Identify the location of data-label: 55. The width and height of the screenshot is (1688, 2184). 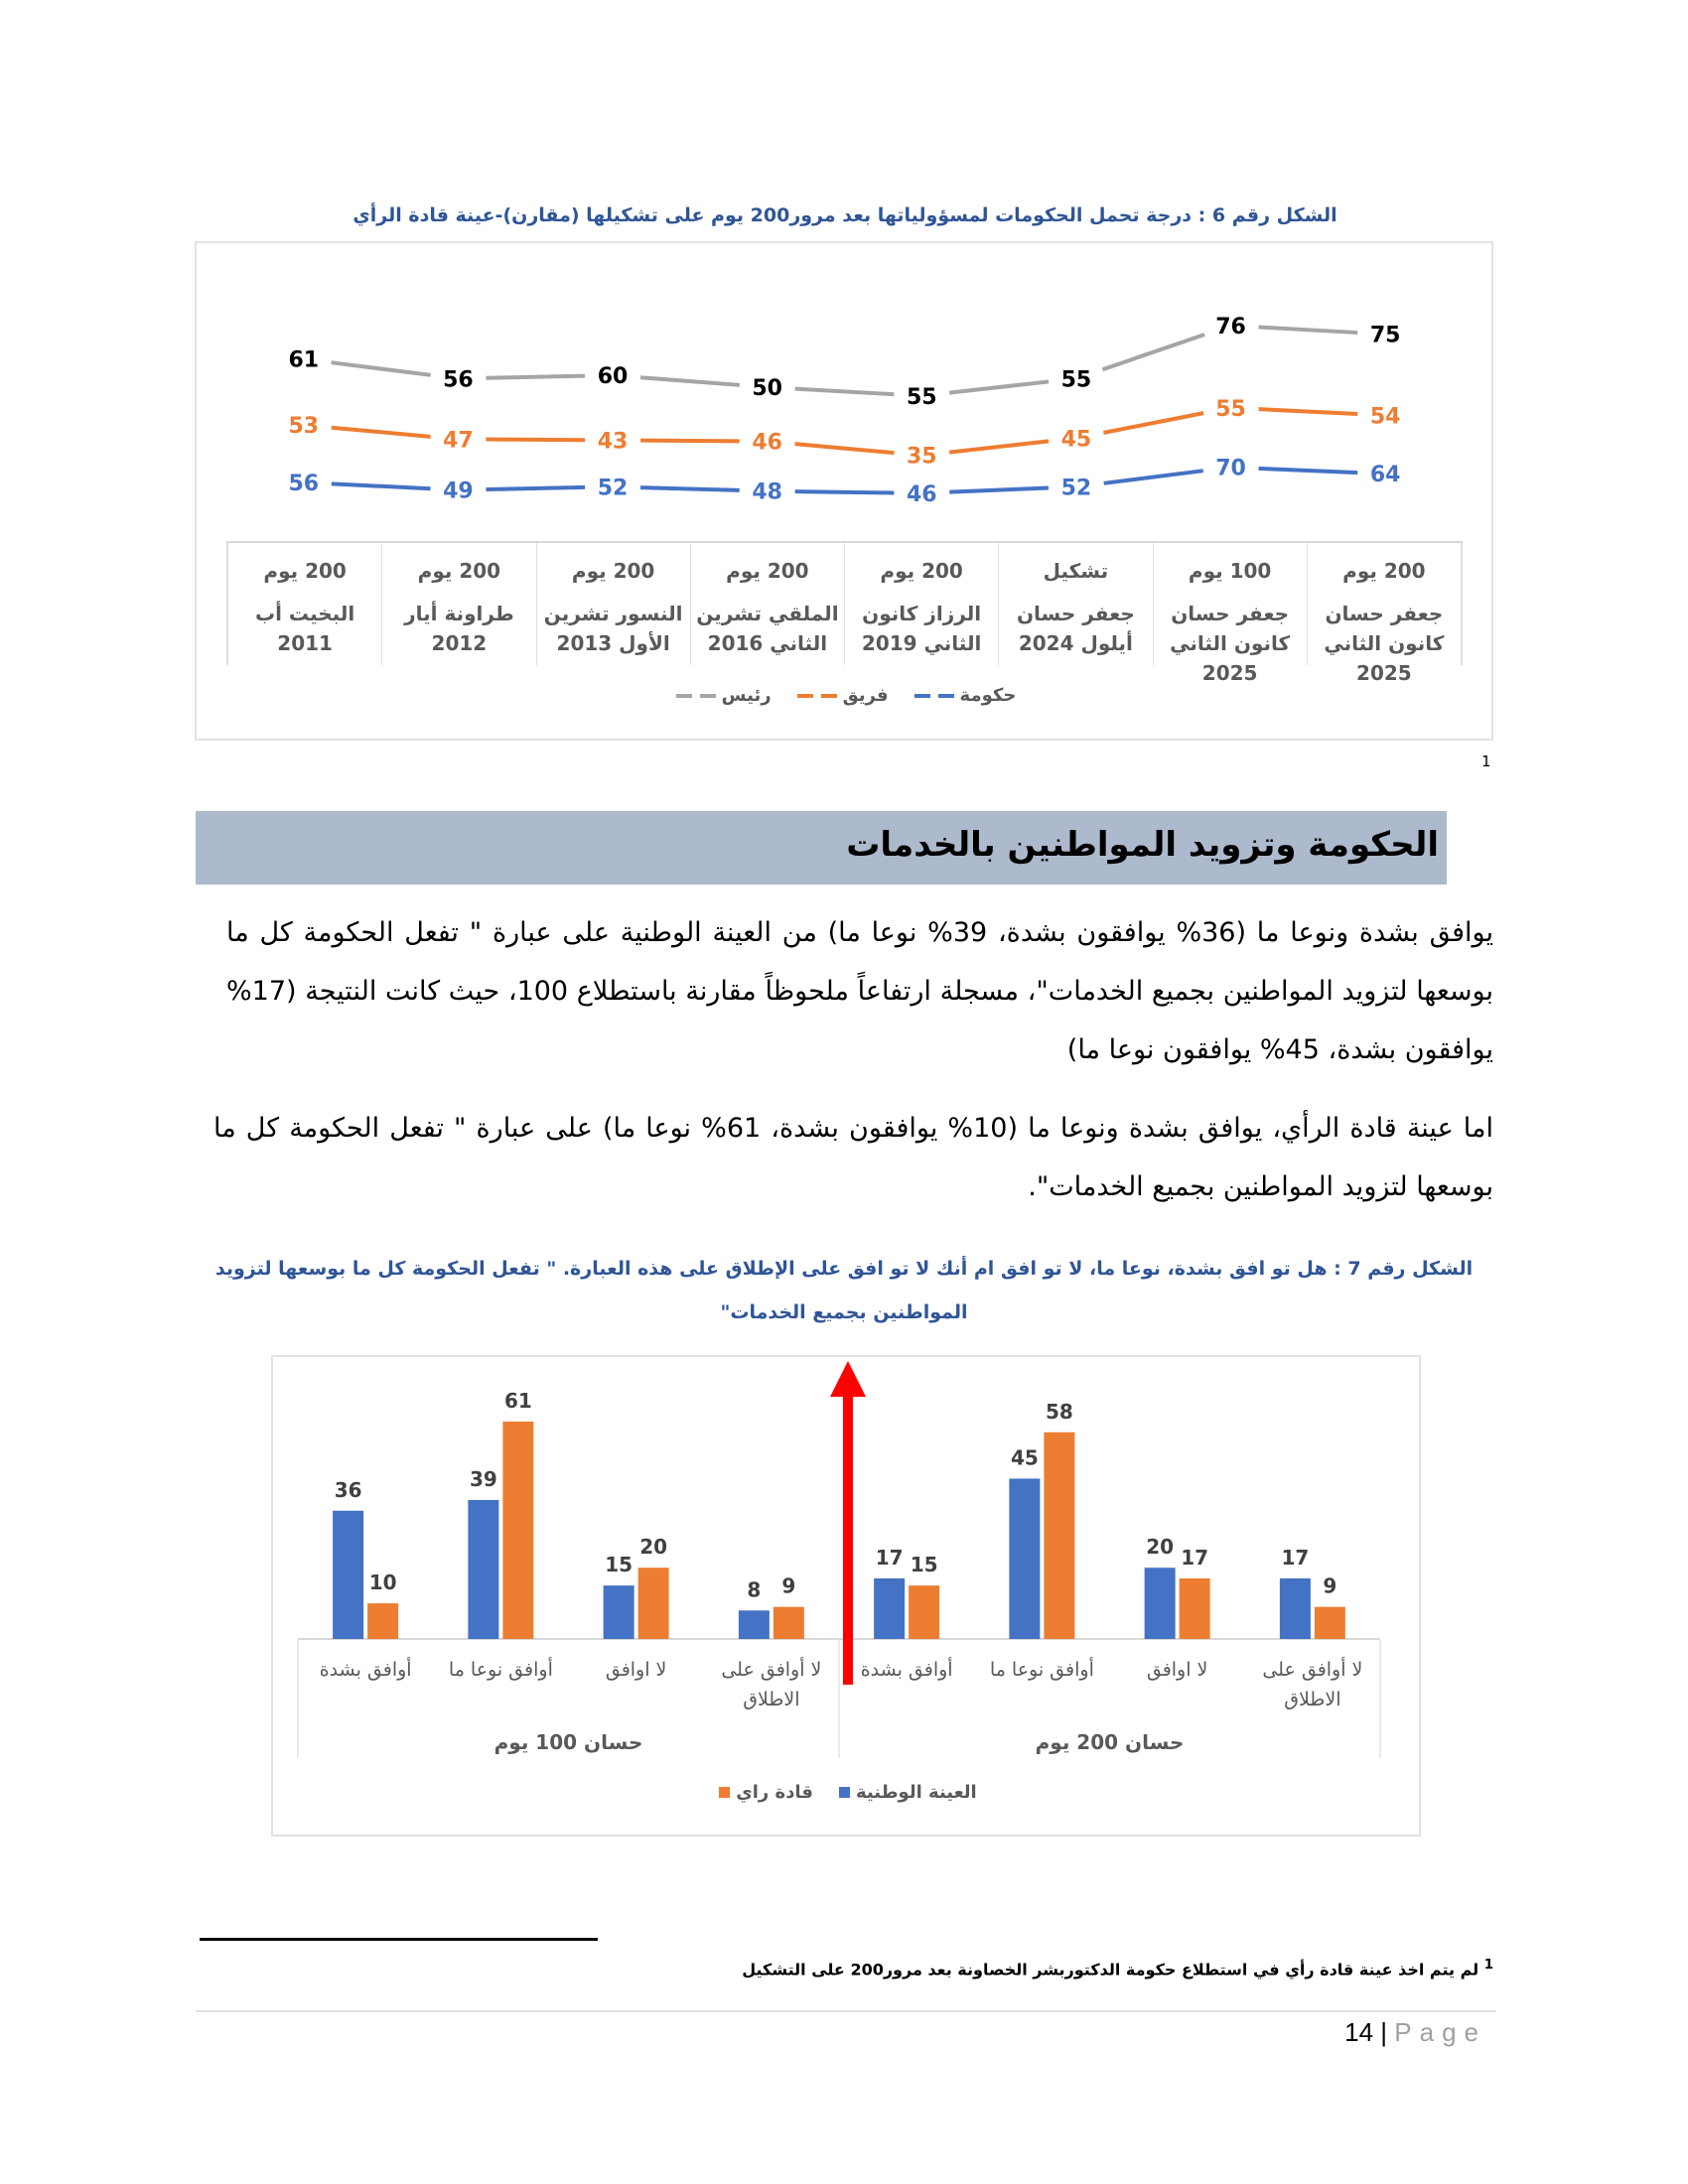
(1230, 409).